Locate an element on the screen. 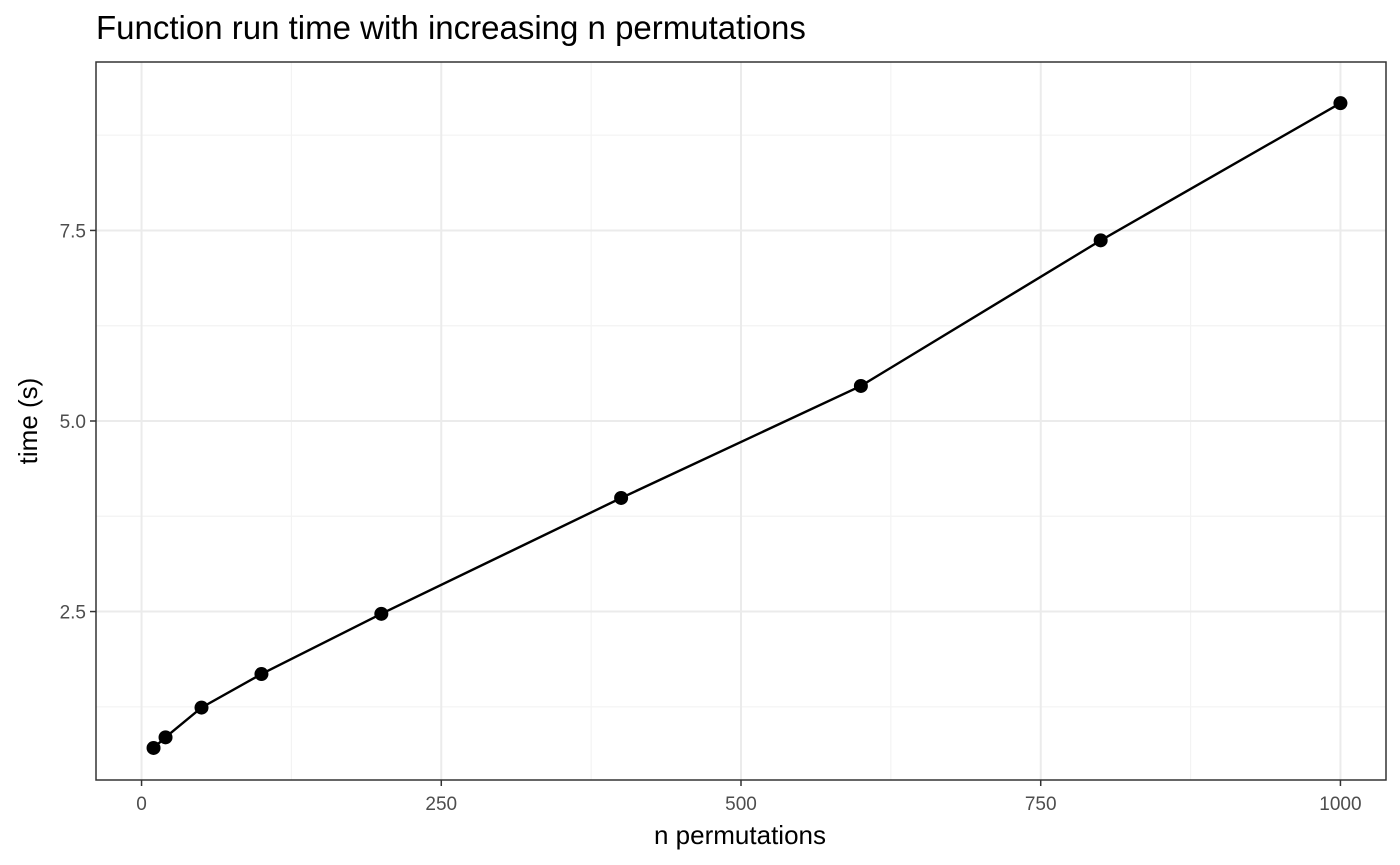 This screenshot has width=1400, height=865. x-axis-ticks: 0 250 500 750 1000 is located at coordinates (749, 797).